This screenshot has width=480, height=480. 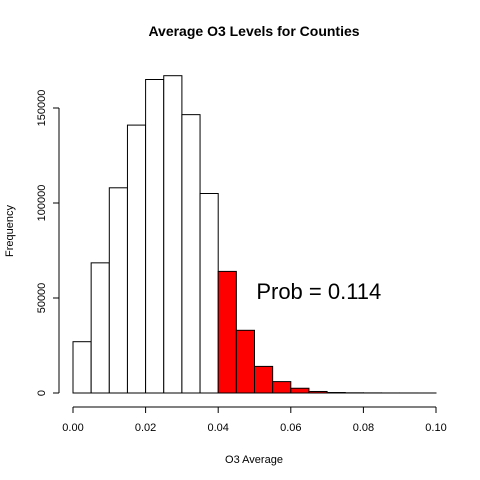 What do you see at coordinates (42, 393) in the screenshot?
I see `y-tick-label-0: 0` at bounding box center [42, 393].